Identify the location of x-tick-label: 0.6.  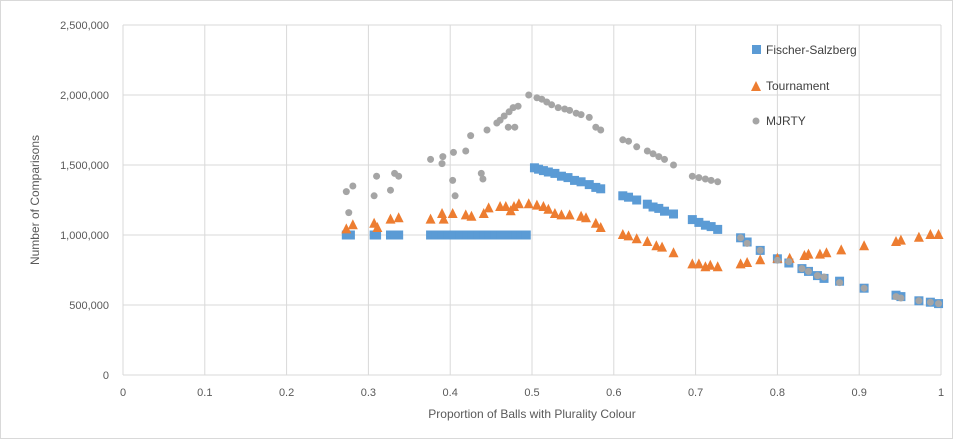
(613, 393).